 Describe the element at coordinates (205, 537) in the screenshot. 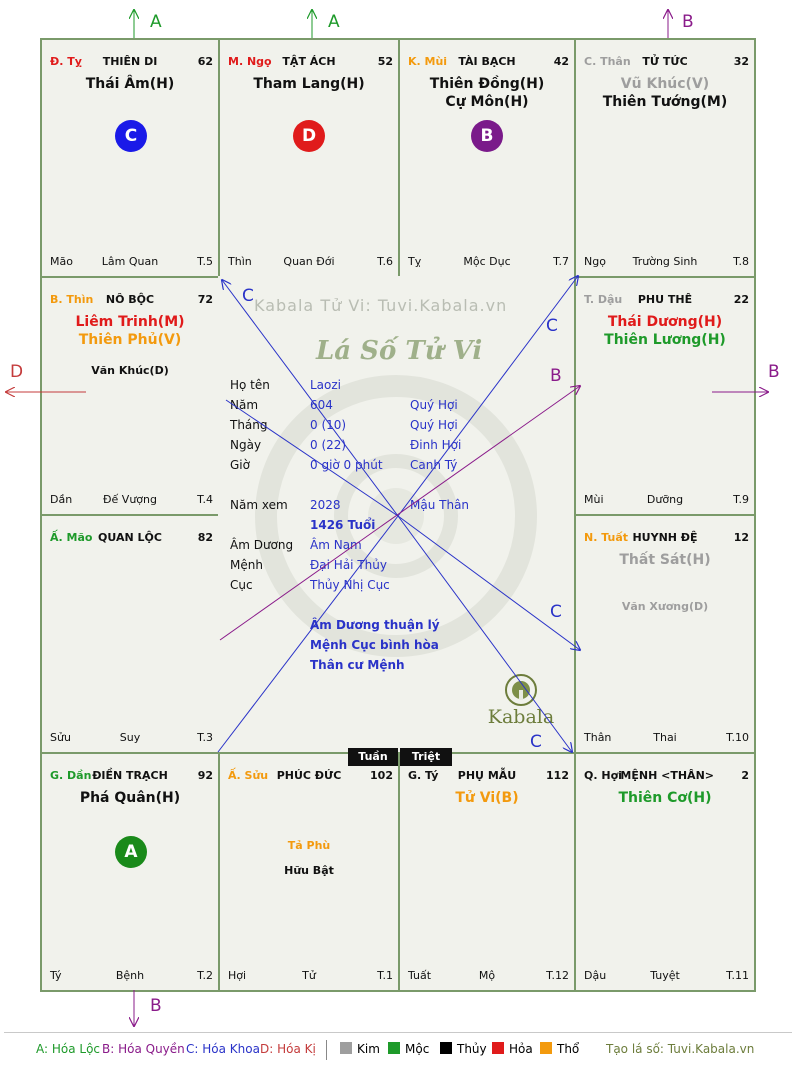

I see `dai-han-number: 82` at that location.